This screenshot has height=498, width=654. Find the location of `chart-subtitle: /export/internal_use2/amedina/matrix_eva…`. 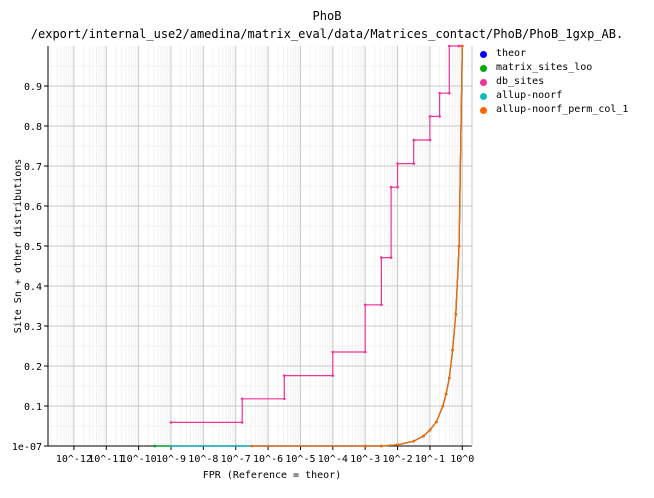

chart-subtitle: /export/internal_use2/amedina/matrix_eva… is located at coordinates (327, 34).